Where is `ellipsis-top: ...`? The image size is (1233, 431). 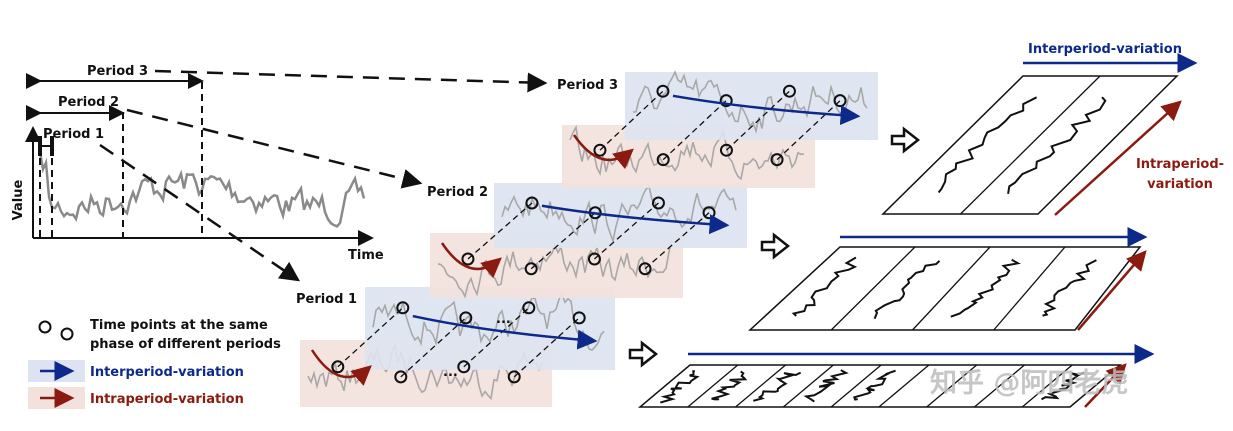 ellipsis-top: ... is located at coordinates (503, 319).